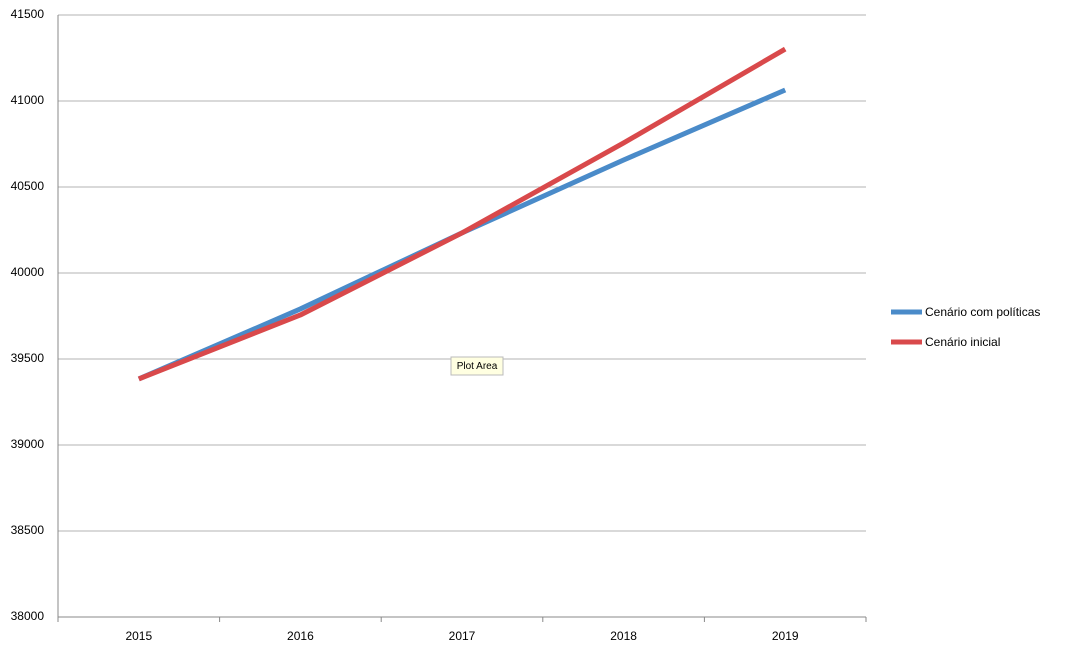 Image resolution: width=1071 pixels, height=651 pixels. I want to click on y-tick-label: 41000, so click(28, 100).